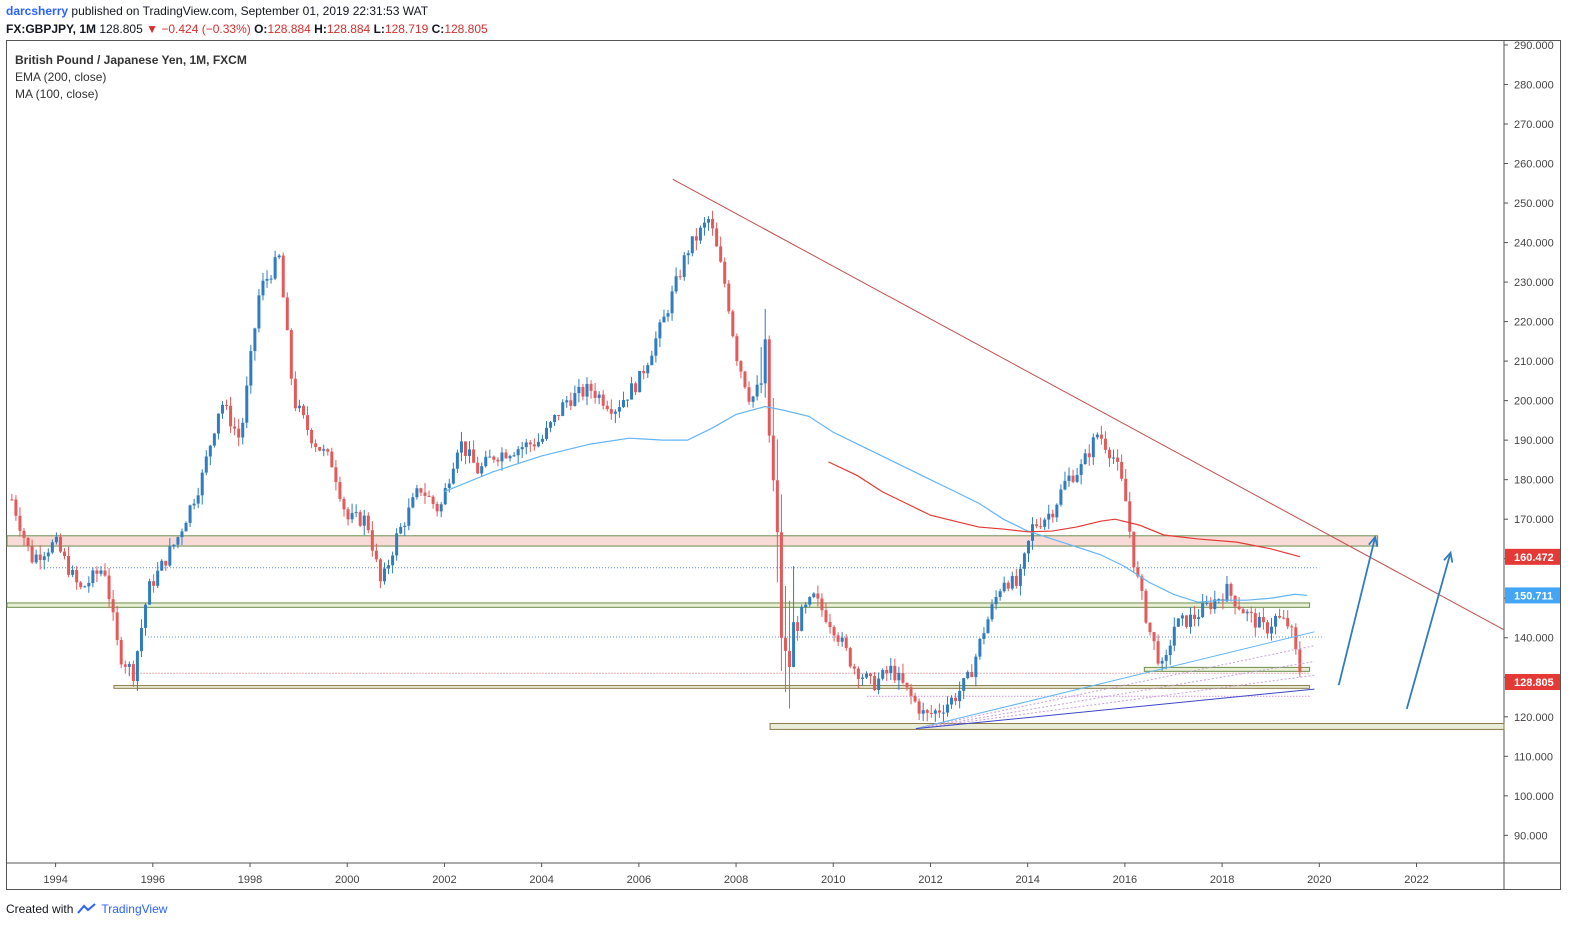 The image size is (1588, 939). I want to click on x-tick-label: 2020, so click(1319, 880).